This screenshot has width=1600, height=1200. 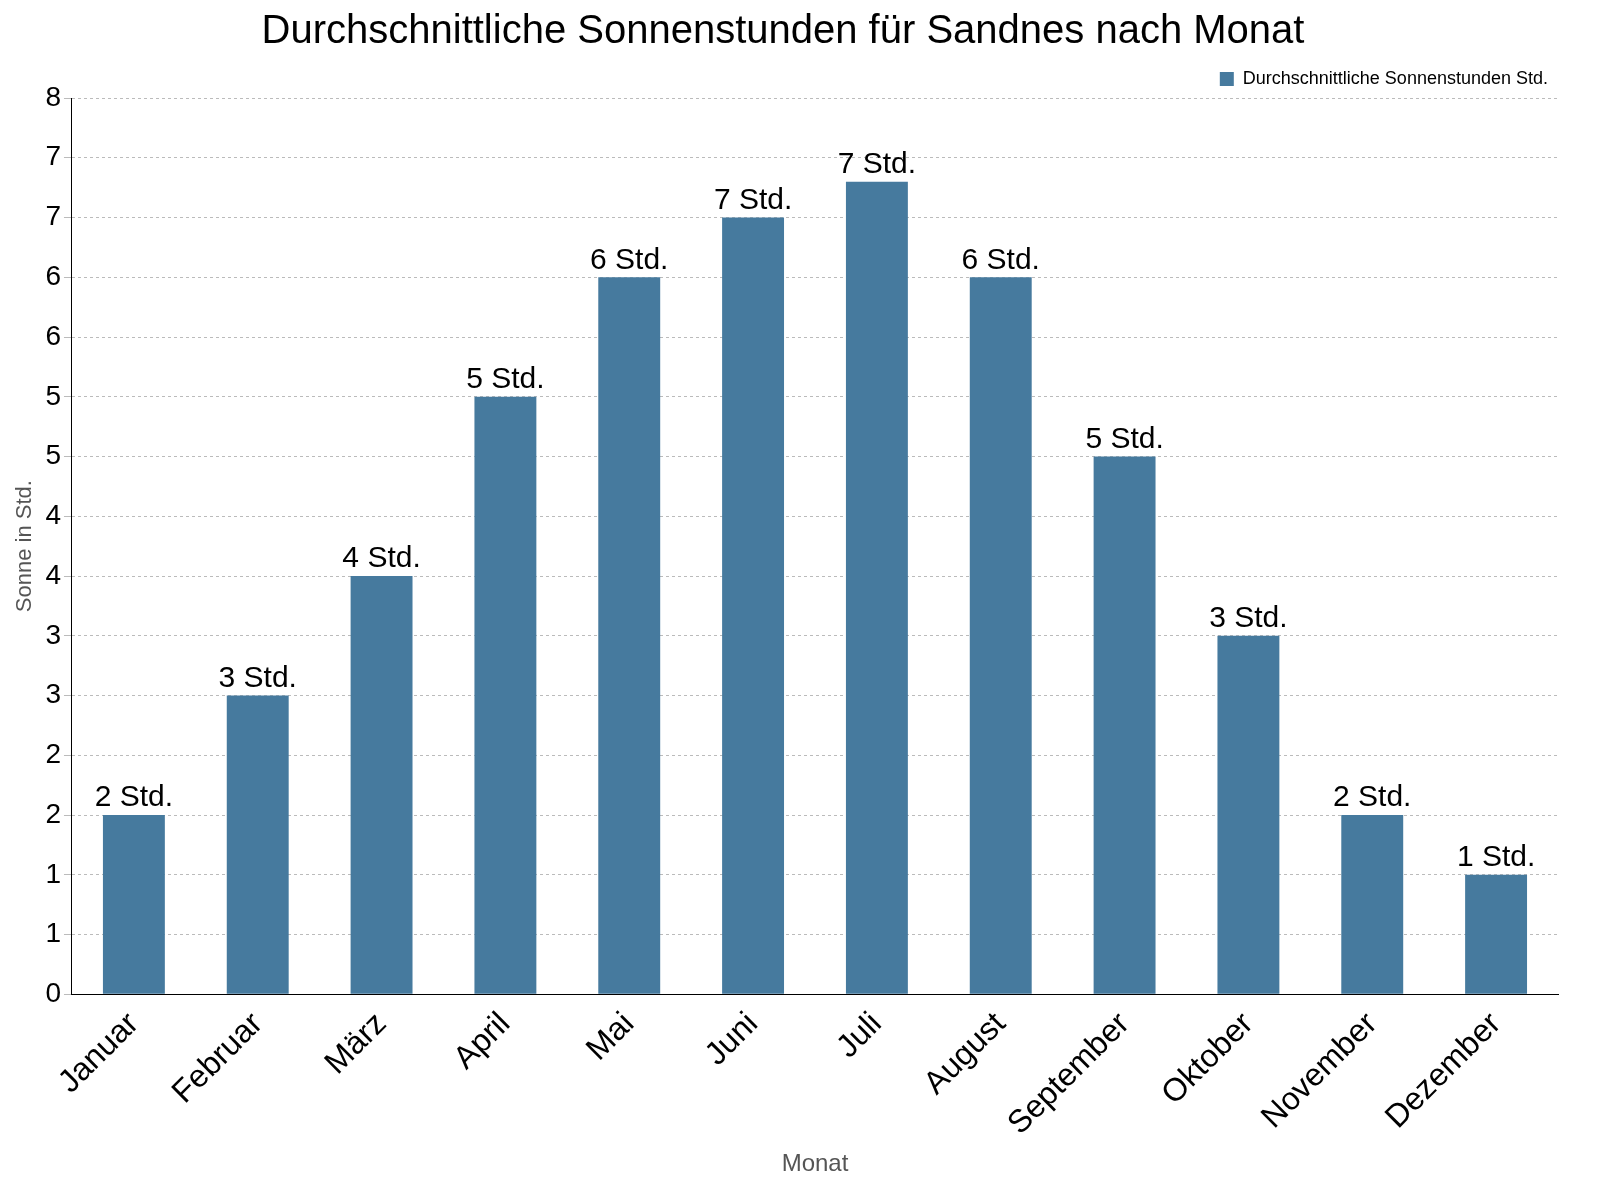 What do you see at coordinates (1395, 77) in the screenshot?
I see `legend-label: Durchschnittliche Sonnenstunden Std.` at bounding box center [1395, 77].